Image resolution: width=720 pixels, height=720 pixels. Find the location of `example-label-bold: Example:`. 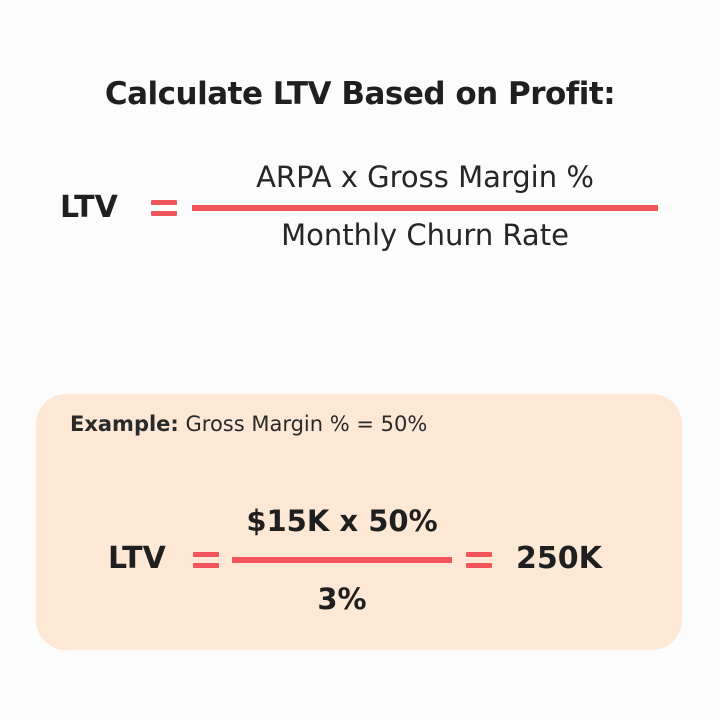

example-label-bold: Example: is located at coordinates (124, 424).